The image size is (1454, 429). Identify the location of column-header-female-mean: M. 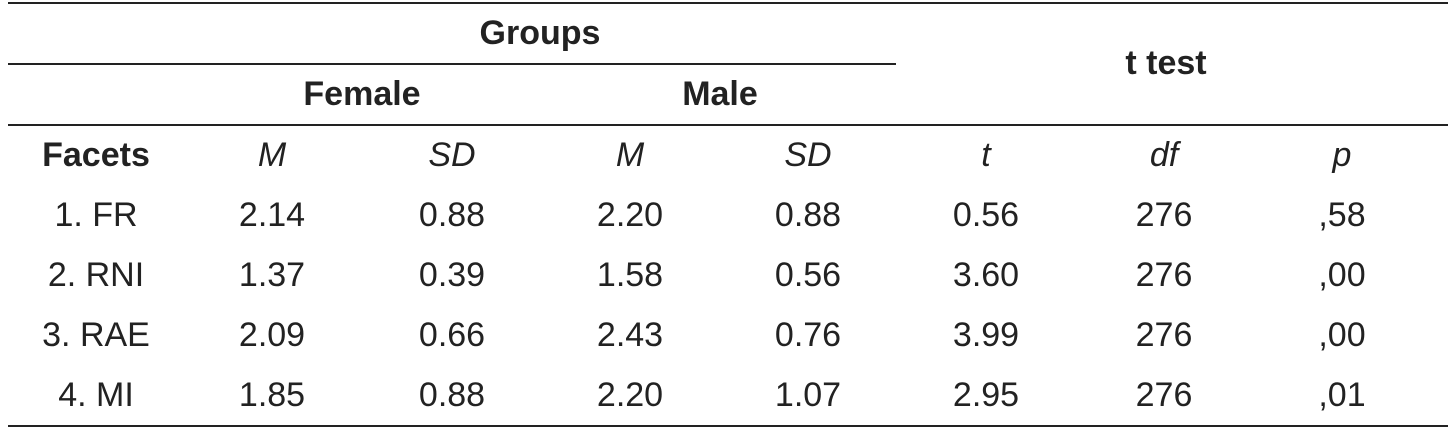
(272, 155).